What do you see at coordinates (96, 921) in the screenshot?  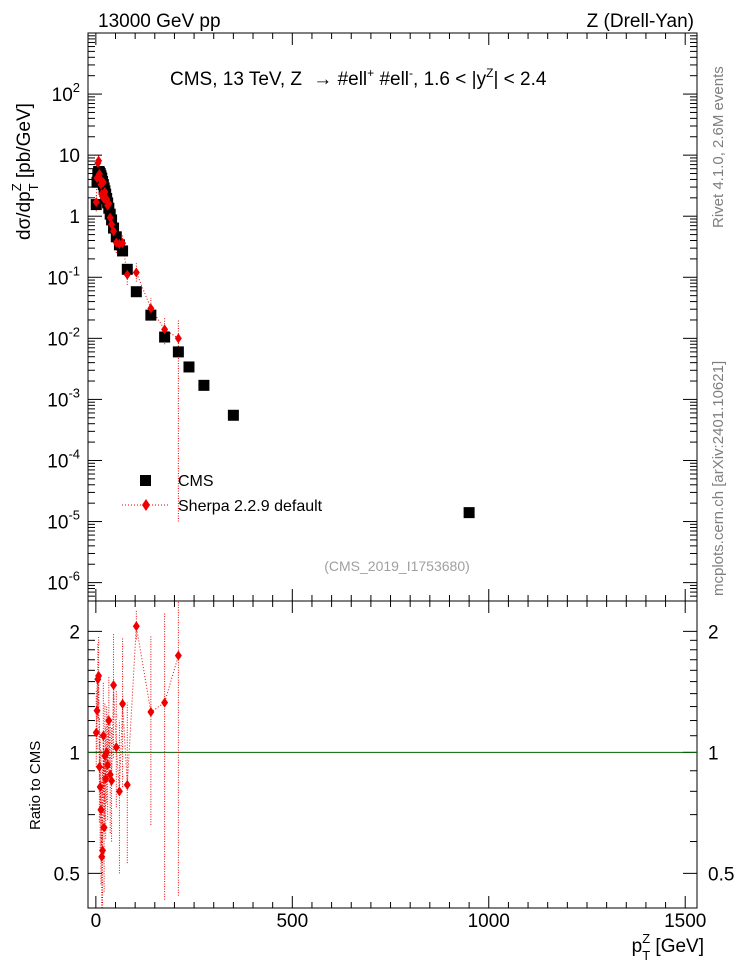 I see `x-tick-label: 0` at bounding box center [96, 921].